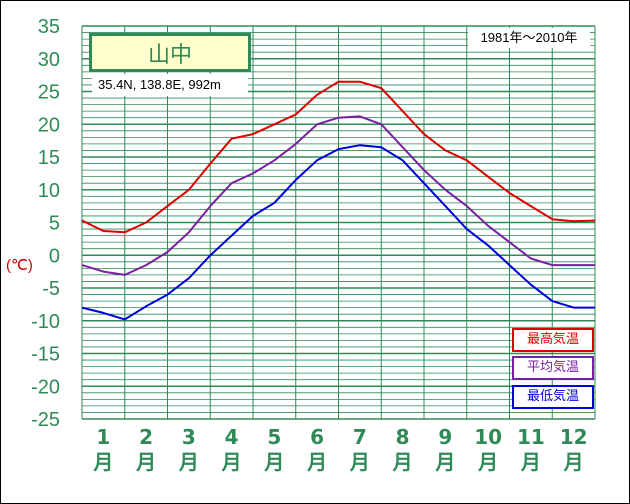 This screenshot has height=504, width=630. I want to click on y-tick-label: -20, so click(45, 387).